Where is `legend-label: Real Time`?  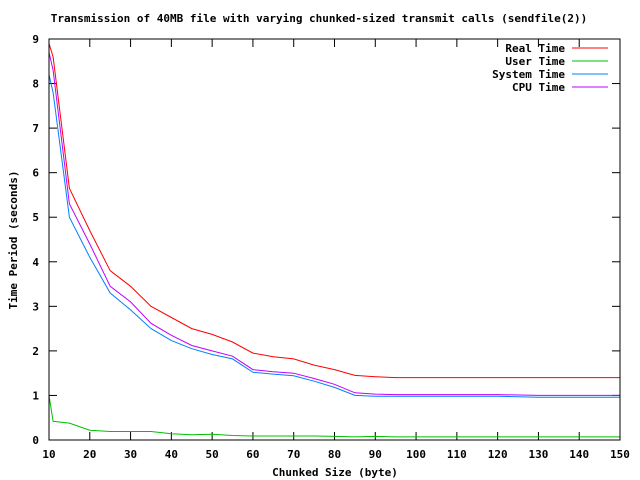 legend-label: Real Time is located at coordinates (535, 48).